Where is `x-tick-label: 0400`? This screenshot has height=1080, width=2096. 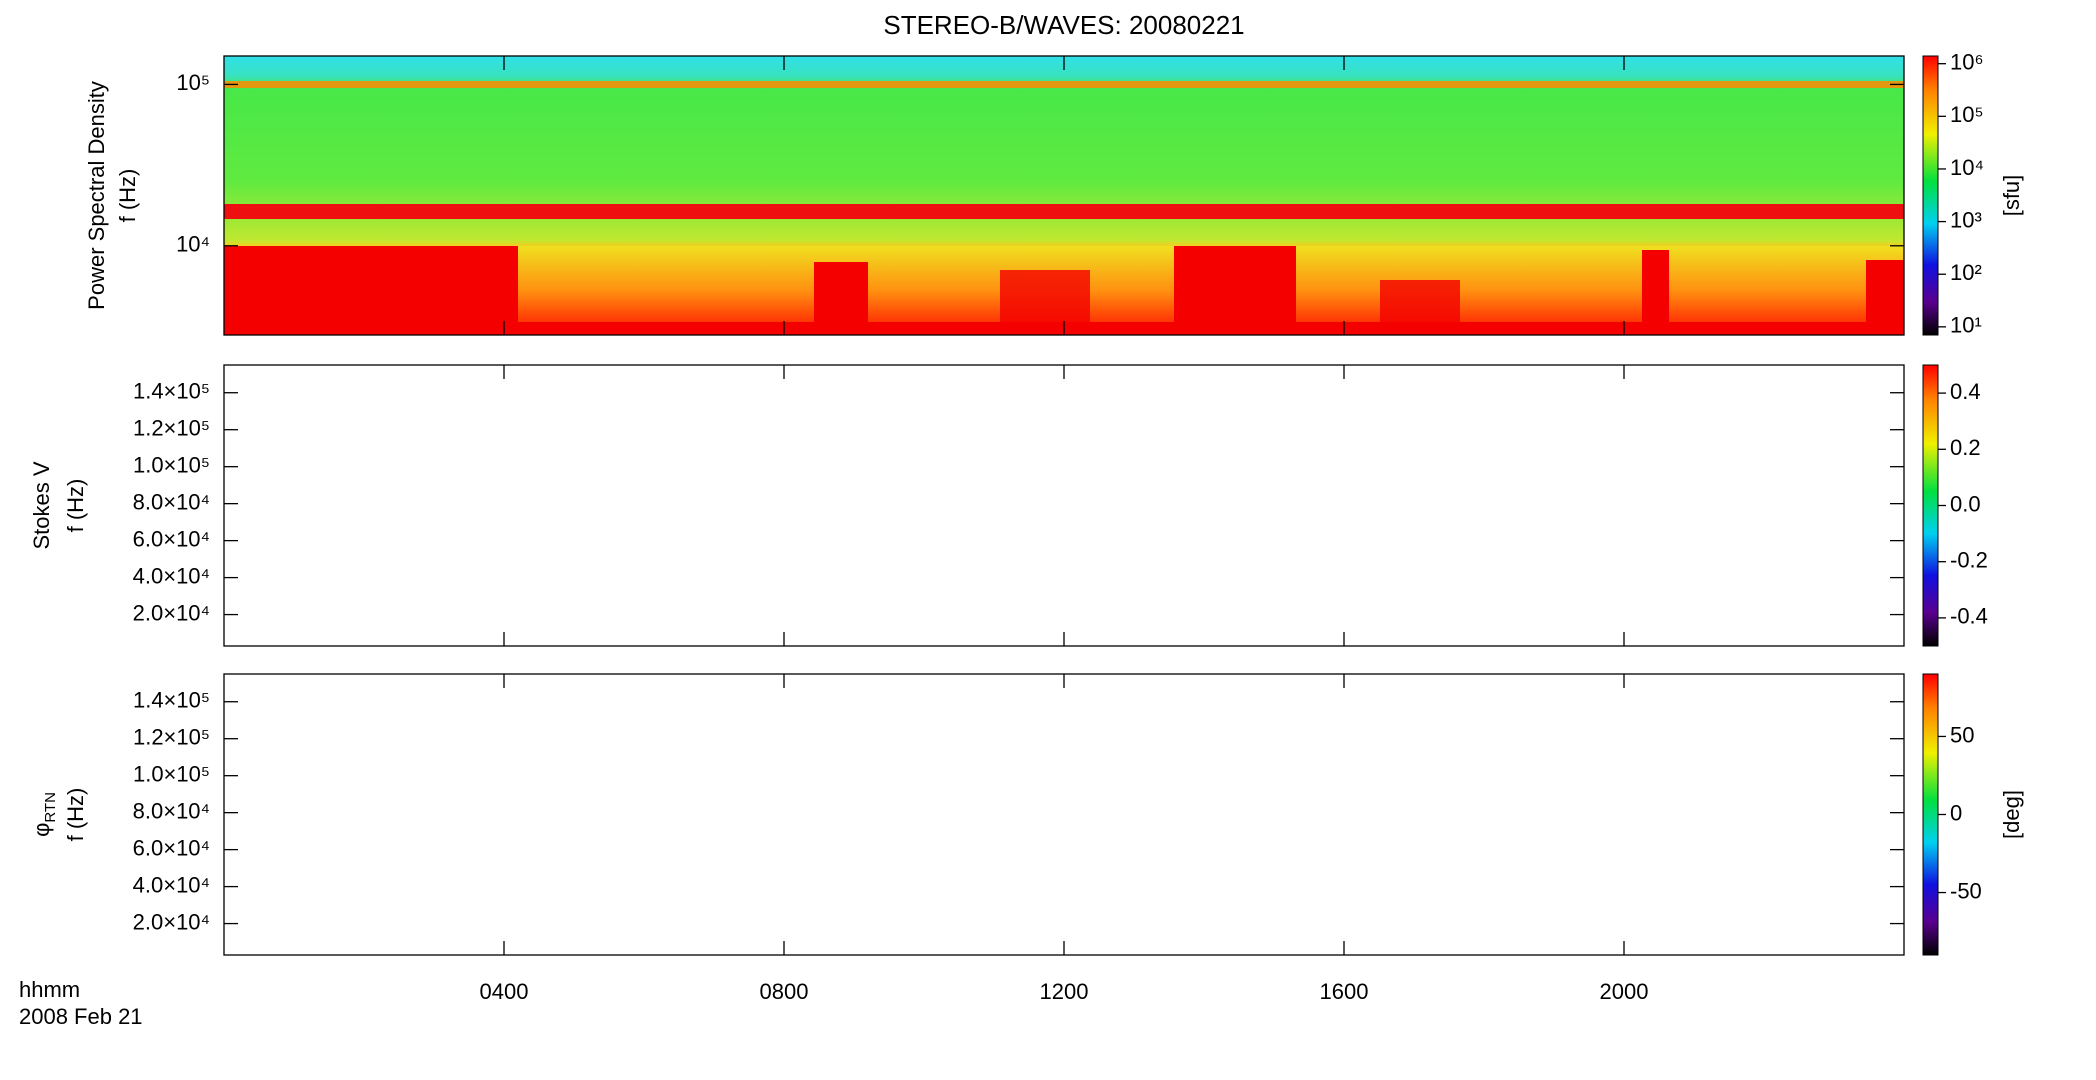
x-tick-label: 0400 is located at coordinates (504, 991).